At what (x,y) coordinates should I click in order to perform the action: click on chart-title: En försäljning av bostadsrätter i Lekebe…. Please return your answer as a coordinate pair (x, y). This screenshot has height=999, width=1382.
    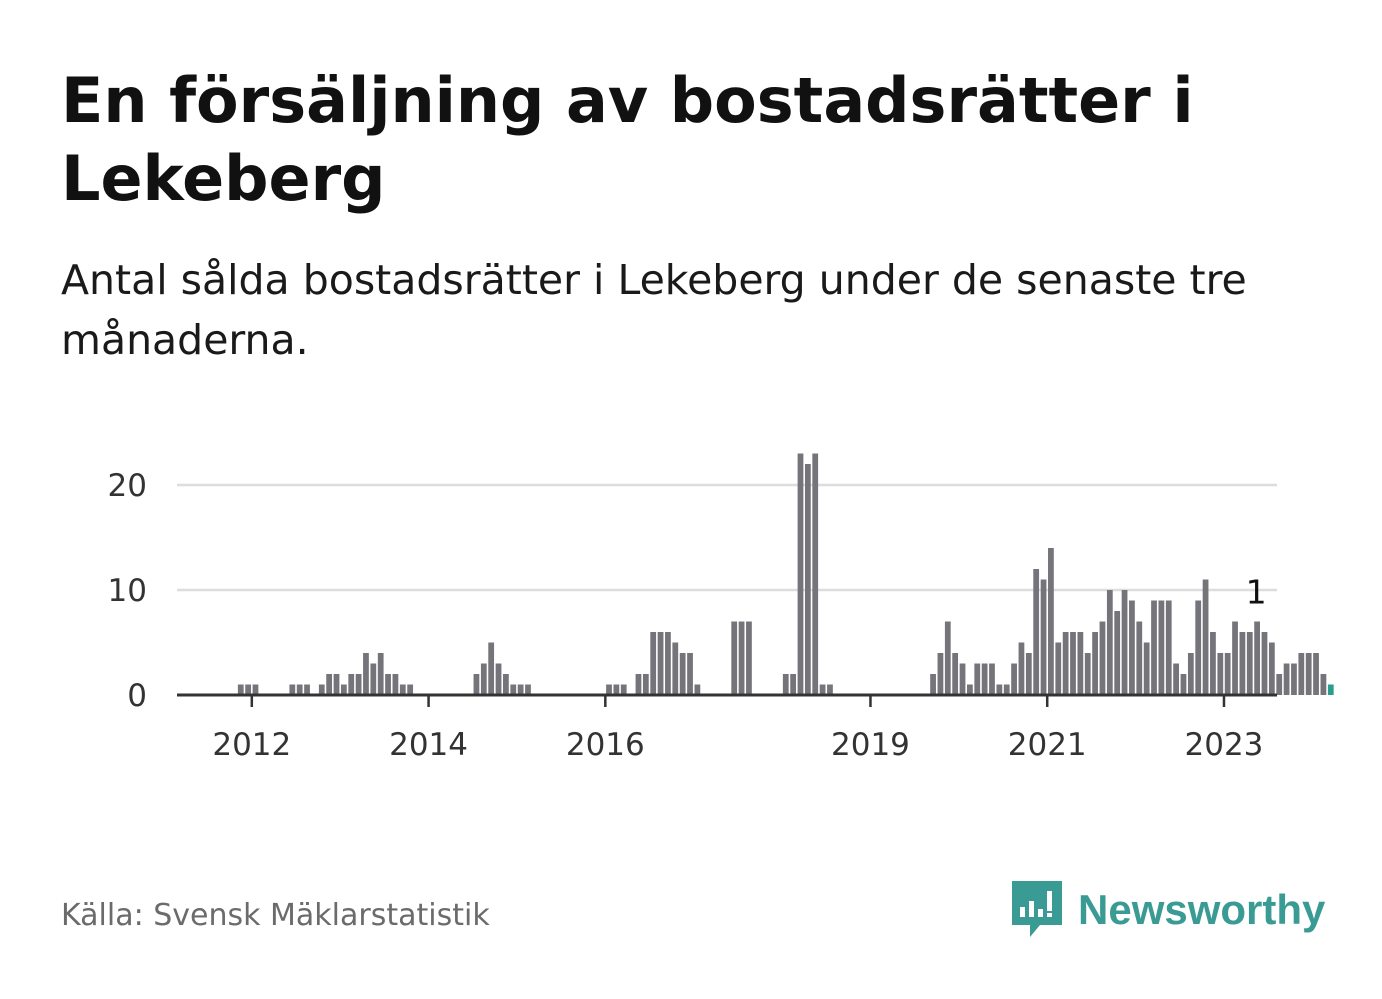
    Looking at the image, I should click on (627, 139).